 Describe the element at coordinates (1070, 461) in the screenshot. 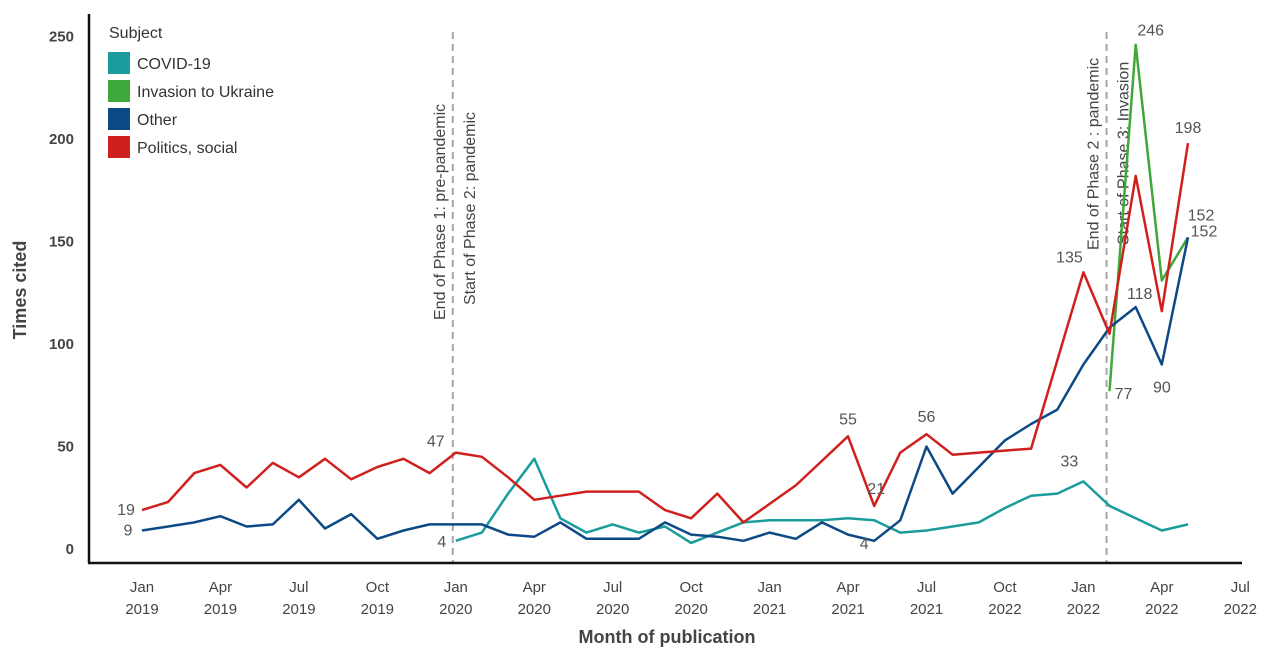

I see `data-label: 33` at that location.